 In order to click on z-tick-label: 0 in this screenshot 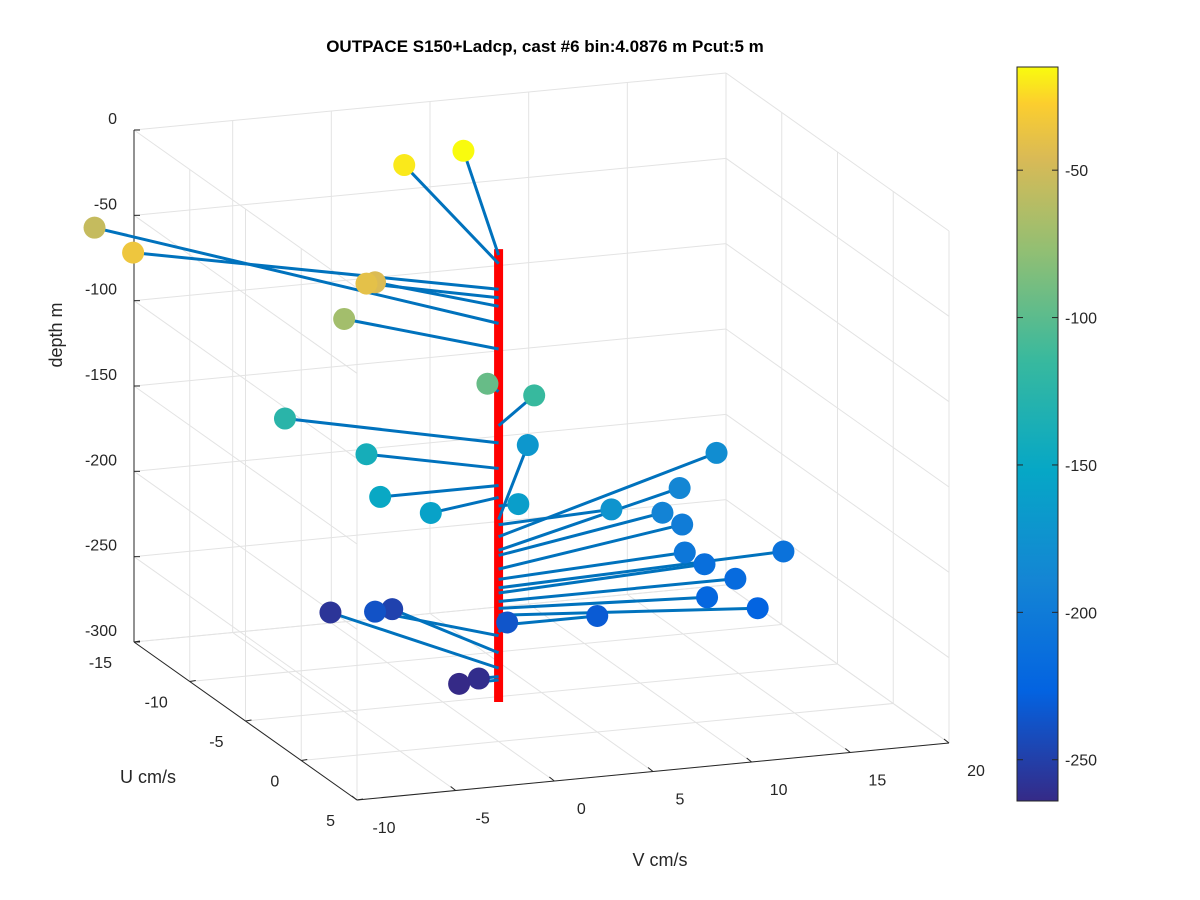, I will do `click(112, 119)`.